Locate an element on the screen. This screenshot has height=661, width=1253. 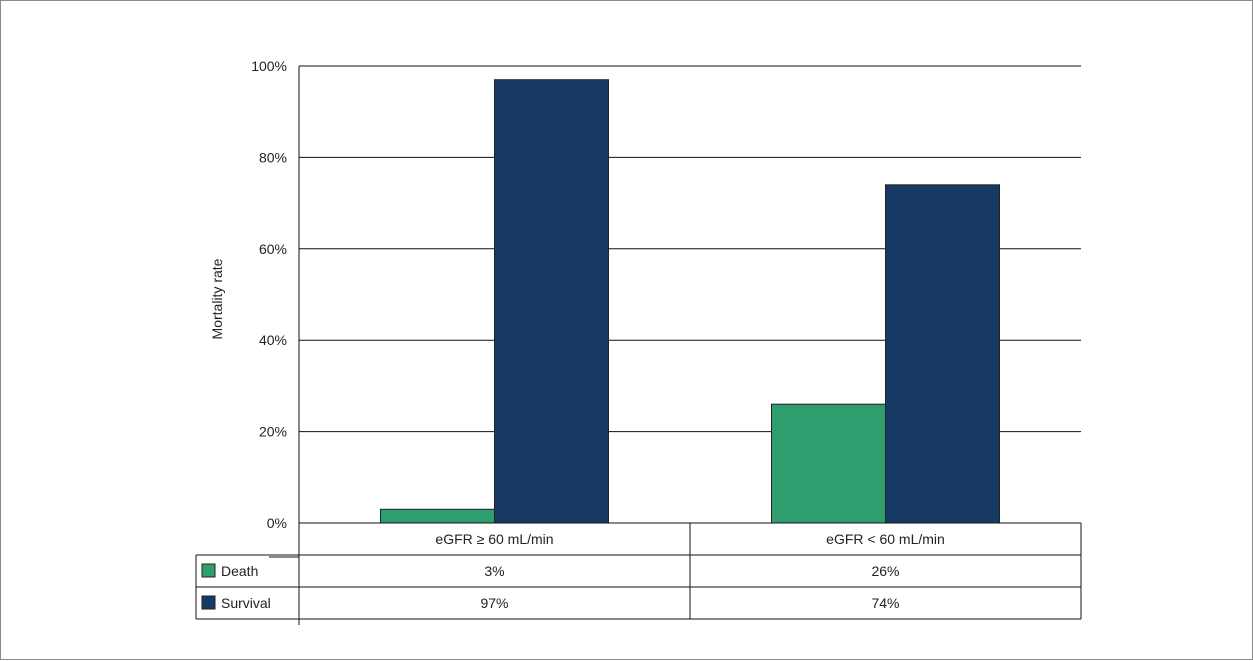
y-tick-label: 100% is located at coordinates (269, 66).